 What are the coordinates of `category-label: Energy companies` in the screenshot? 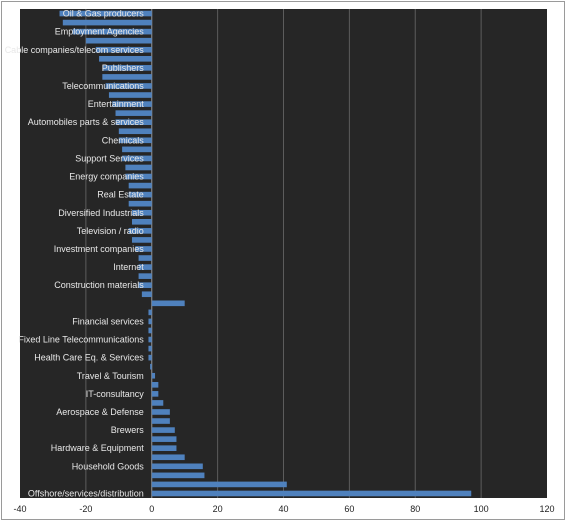 It's located at (106, 177).